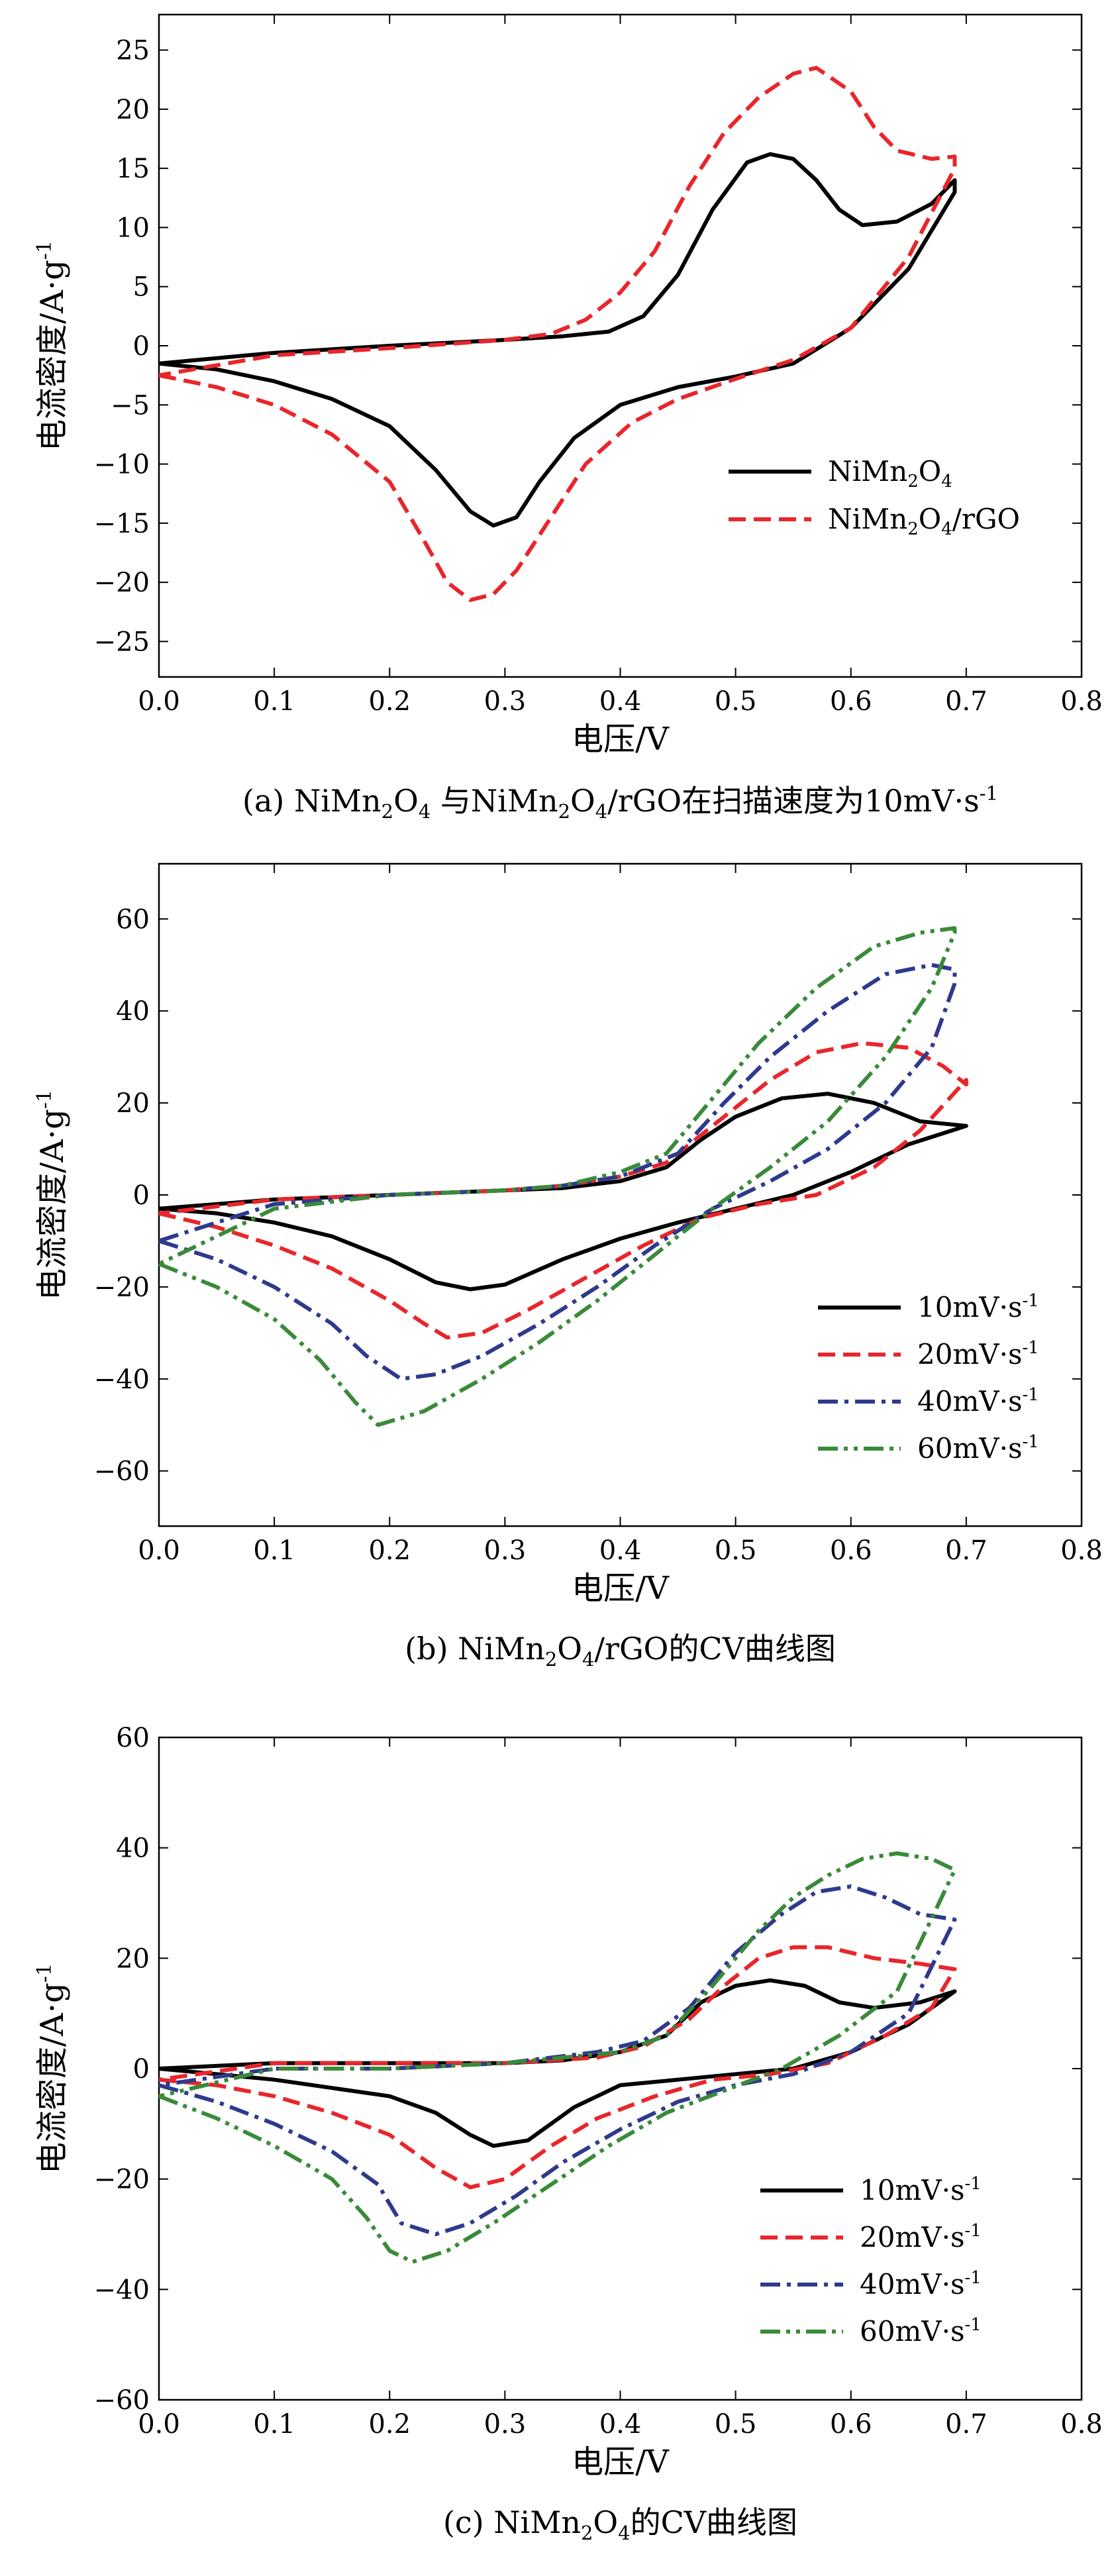  What do you see at coordinates (505, 1550) in the screenshot?
I see `x-tick-label: 0.3` at bounding box center [505, 1550].